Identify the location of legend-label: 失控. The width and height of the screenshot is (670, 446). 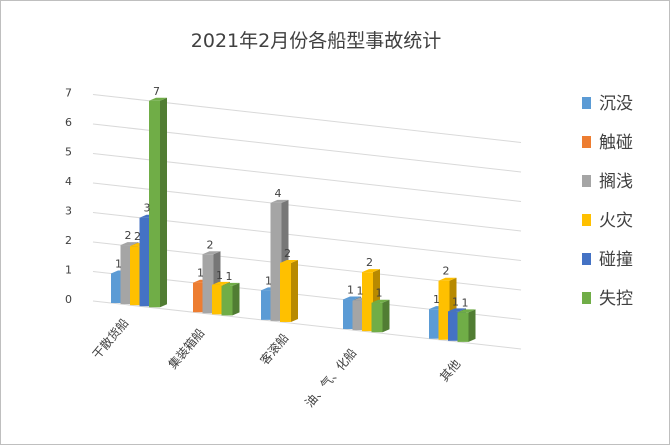
(616, 299).